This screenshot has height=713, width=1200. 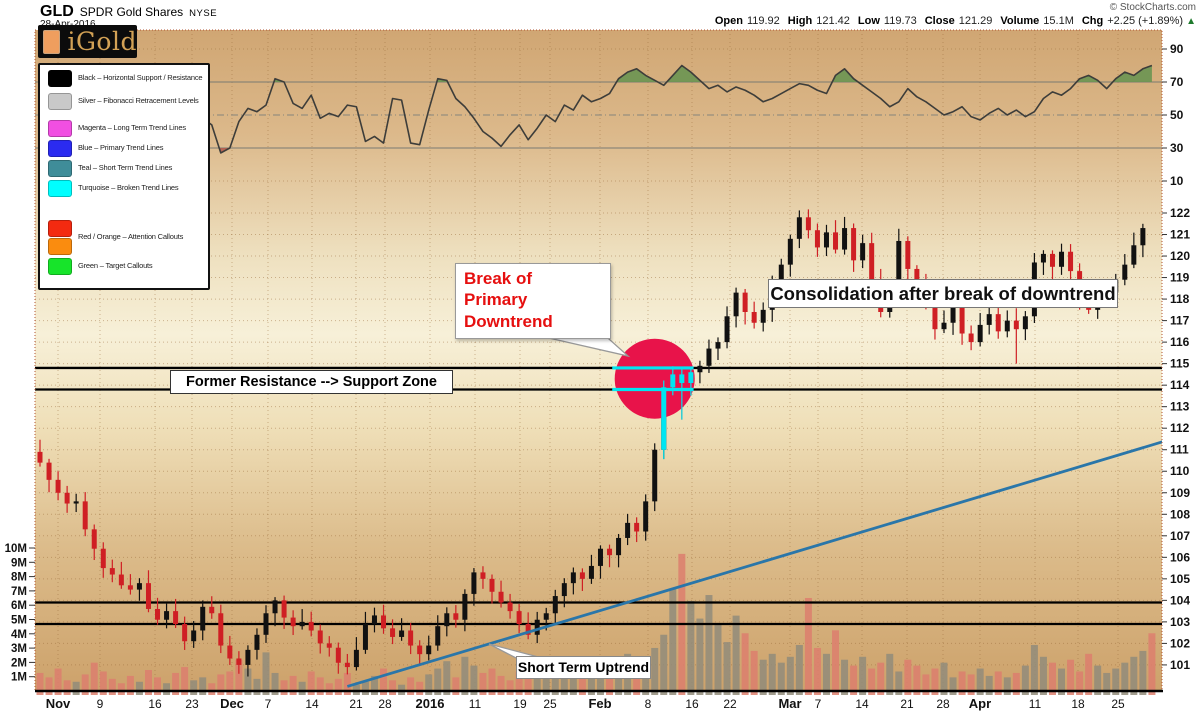 What do you see at coordinates (975, 21) in the screenshot?
I see `quote-value: 121.29` at bounding box center [975, 21].